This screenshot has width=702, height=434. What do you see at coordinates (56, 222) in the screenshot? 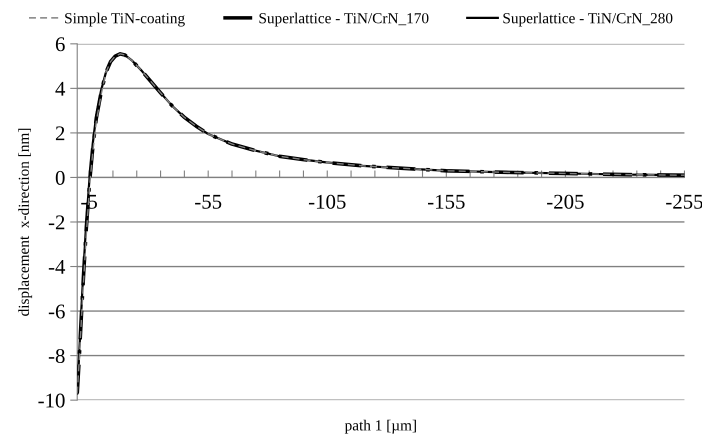
I see `y-tick-label: -2` at bounding box center [56, 222].